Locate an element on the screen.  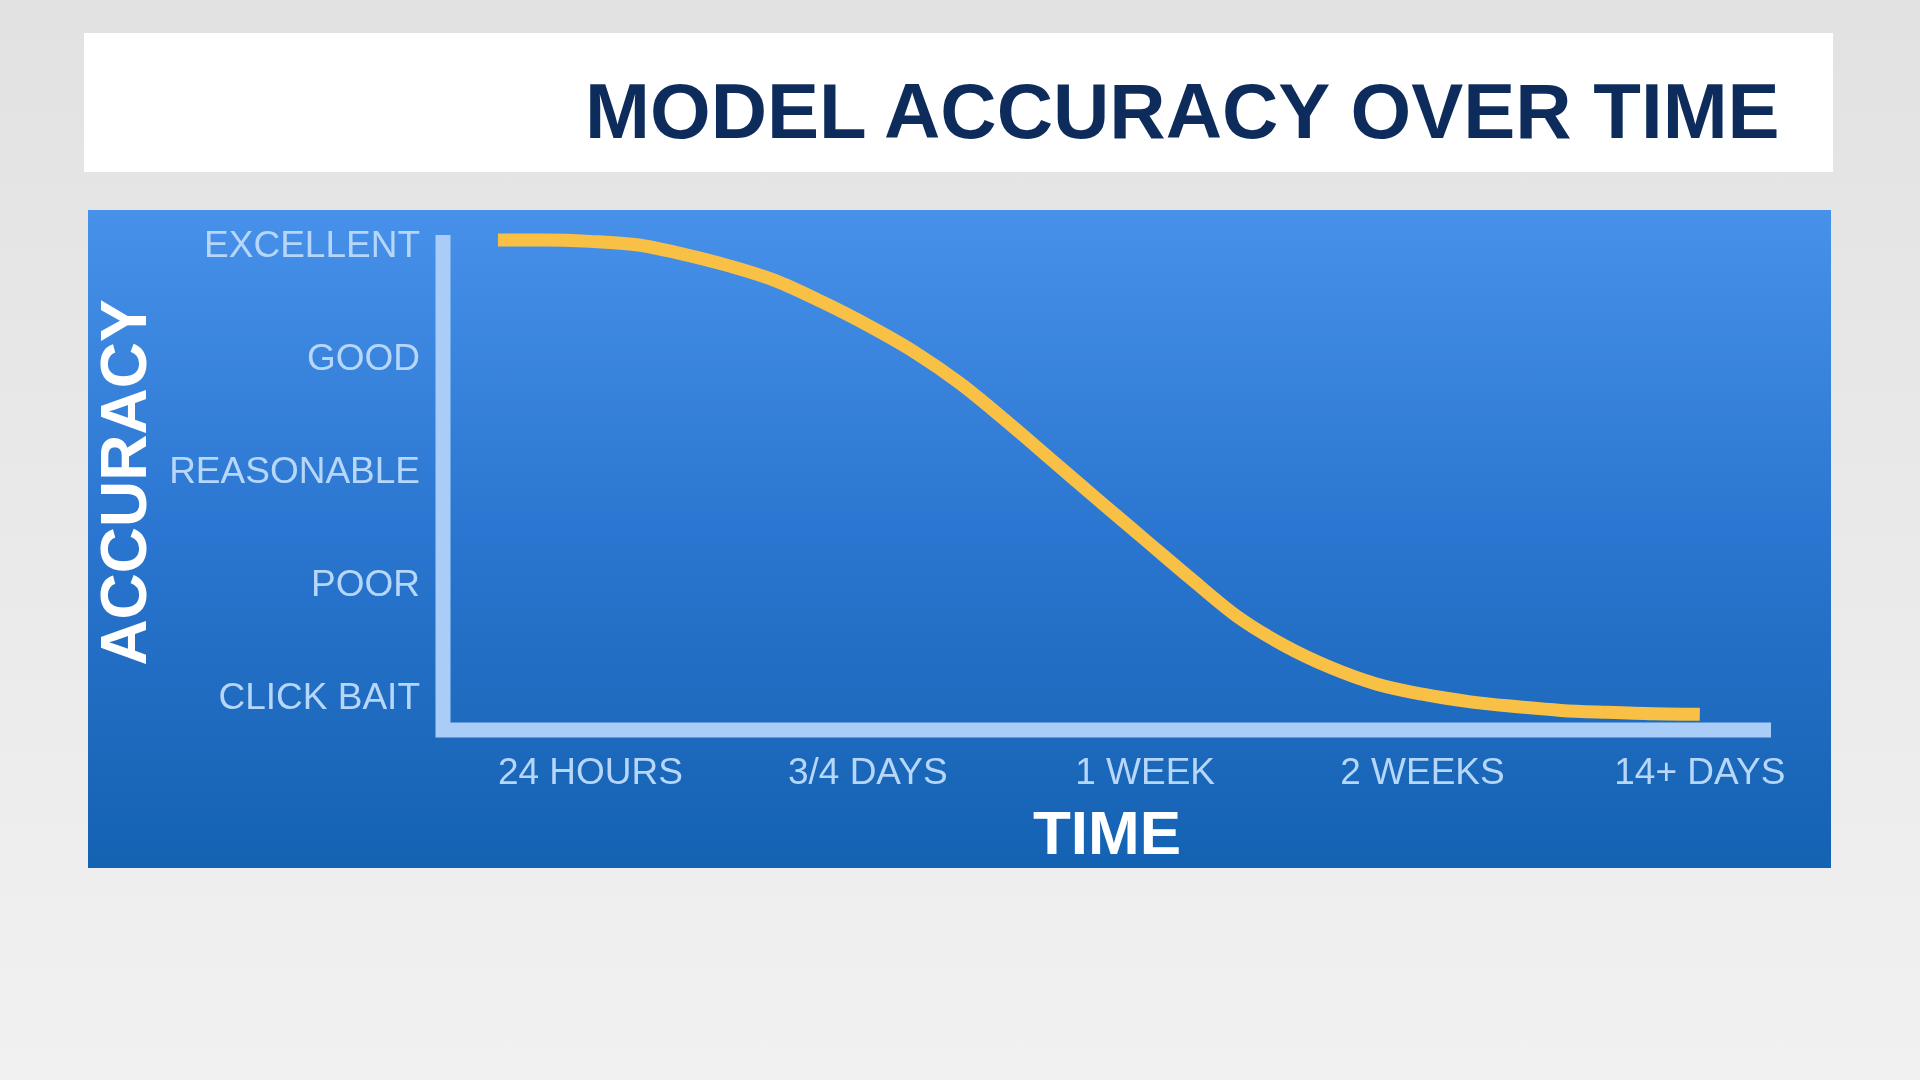
category-label: POOR is located at coordinates (365, 583).